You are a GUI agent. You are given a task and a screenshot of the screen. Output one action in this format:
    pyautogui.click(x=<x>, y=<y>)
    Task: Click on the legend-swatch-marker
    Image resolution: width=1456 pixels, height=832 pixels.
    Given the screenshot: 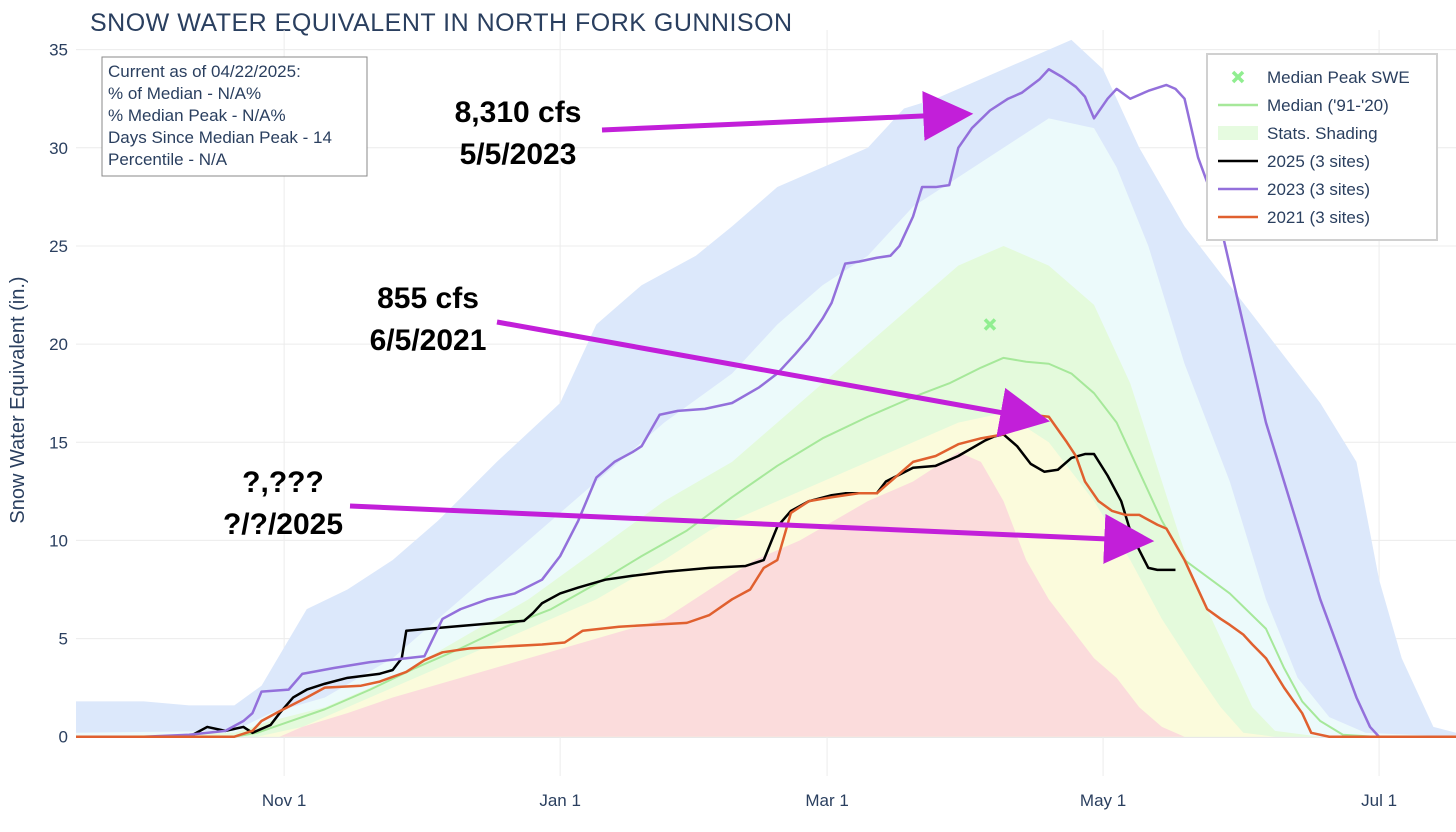 What is the action you would take?
    pyautogui.click(x=1238, y=77)
    